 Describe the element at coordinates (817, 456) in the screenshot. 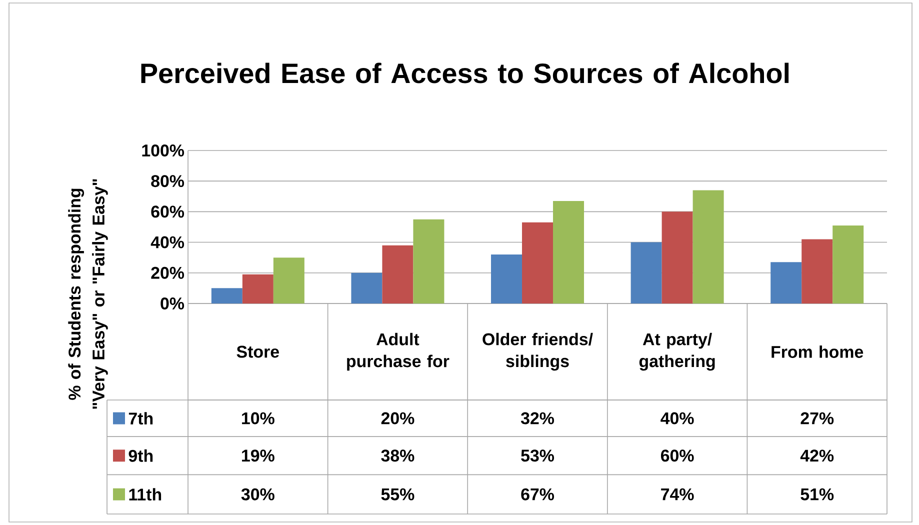

I see `data-label: 42%` at that location.